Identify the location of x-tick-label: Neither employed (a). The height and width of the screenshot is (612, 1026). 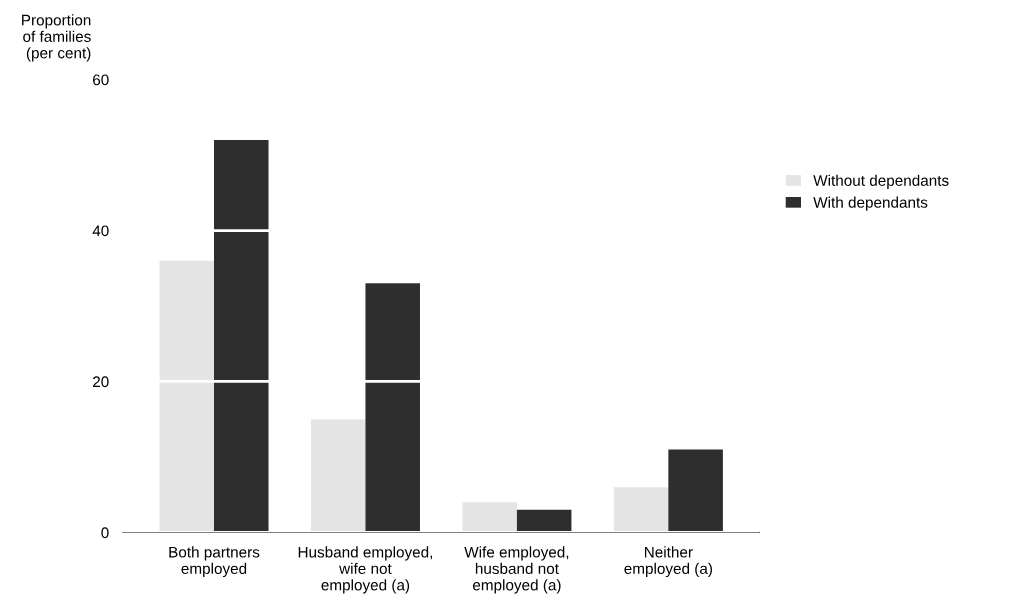
(668, 562).